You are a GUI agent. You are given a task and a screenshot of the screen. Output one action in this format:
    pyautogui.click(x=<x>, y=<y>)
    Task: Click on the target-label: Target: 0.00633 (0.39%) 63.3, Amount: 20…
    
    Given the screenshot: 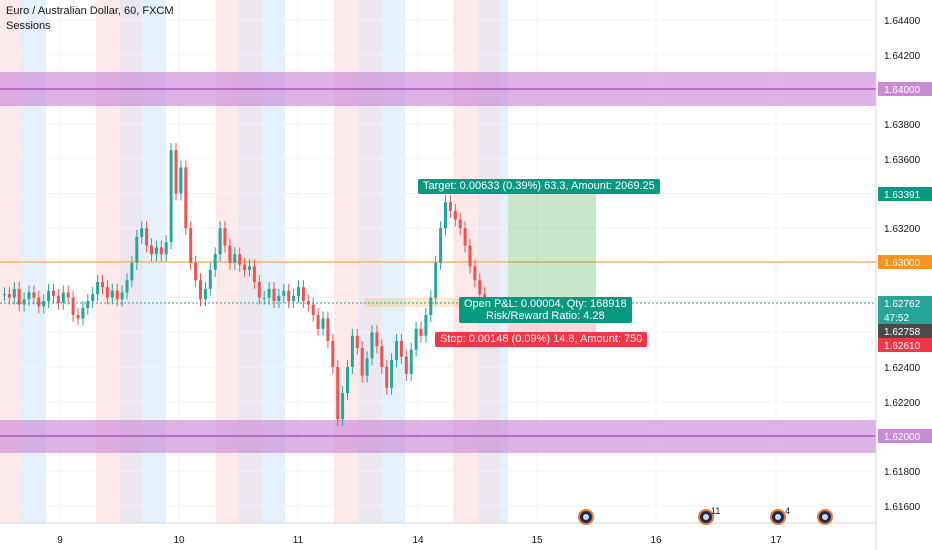 What is the action you would take?
    pyautogui.click(x=539, y=186)
    